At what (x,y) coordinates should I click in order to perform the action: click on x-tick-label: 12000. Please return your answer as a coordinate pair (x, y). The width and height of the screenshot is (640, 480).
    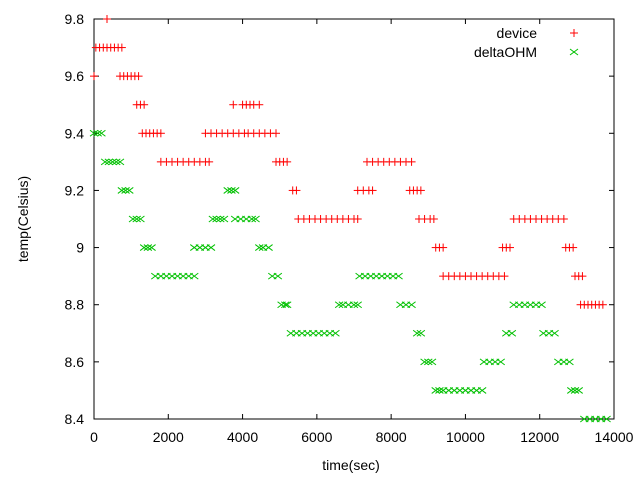
    Looking at the image, I should click on (539, 437).